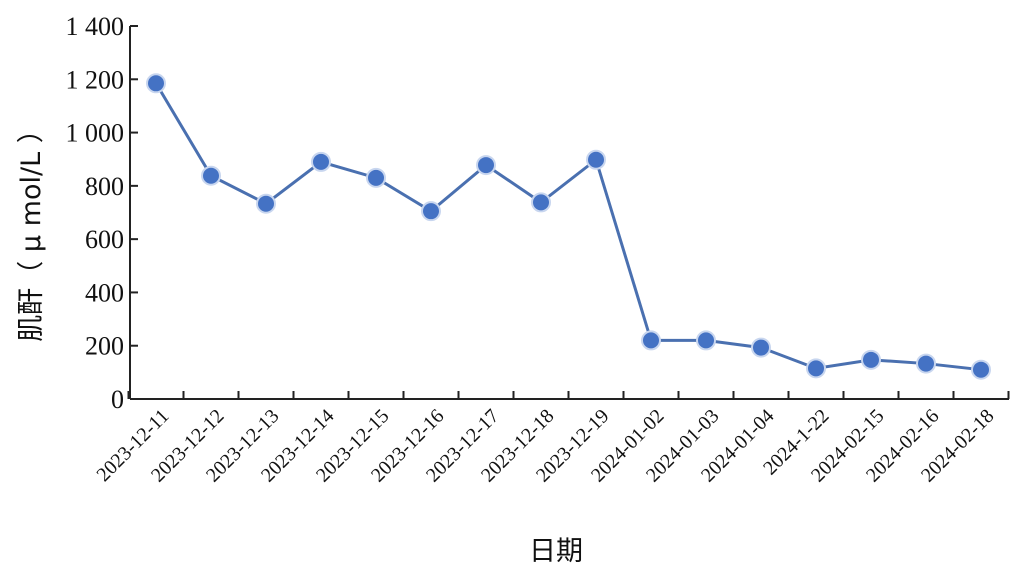  I want to click on x-axis-title: 日期, so click(556, 551).